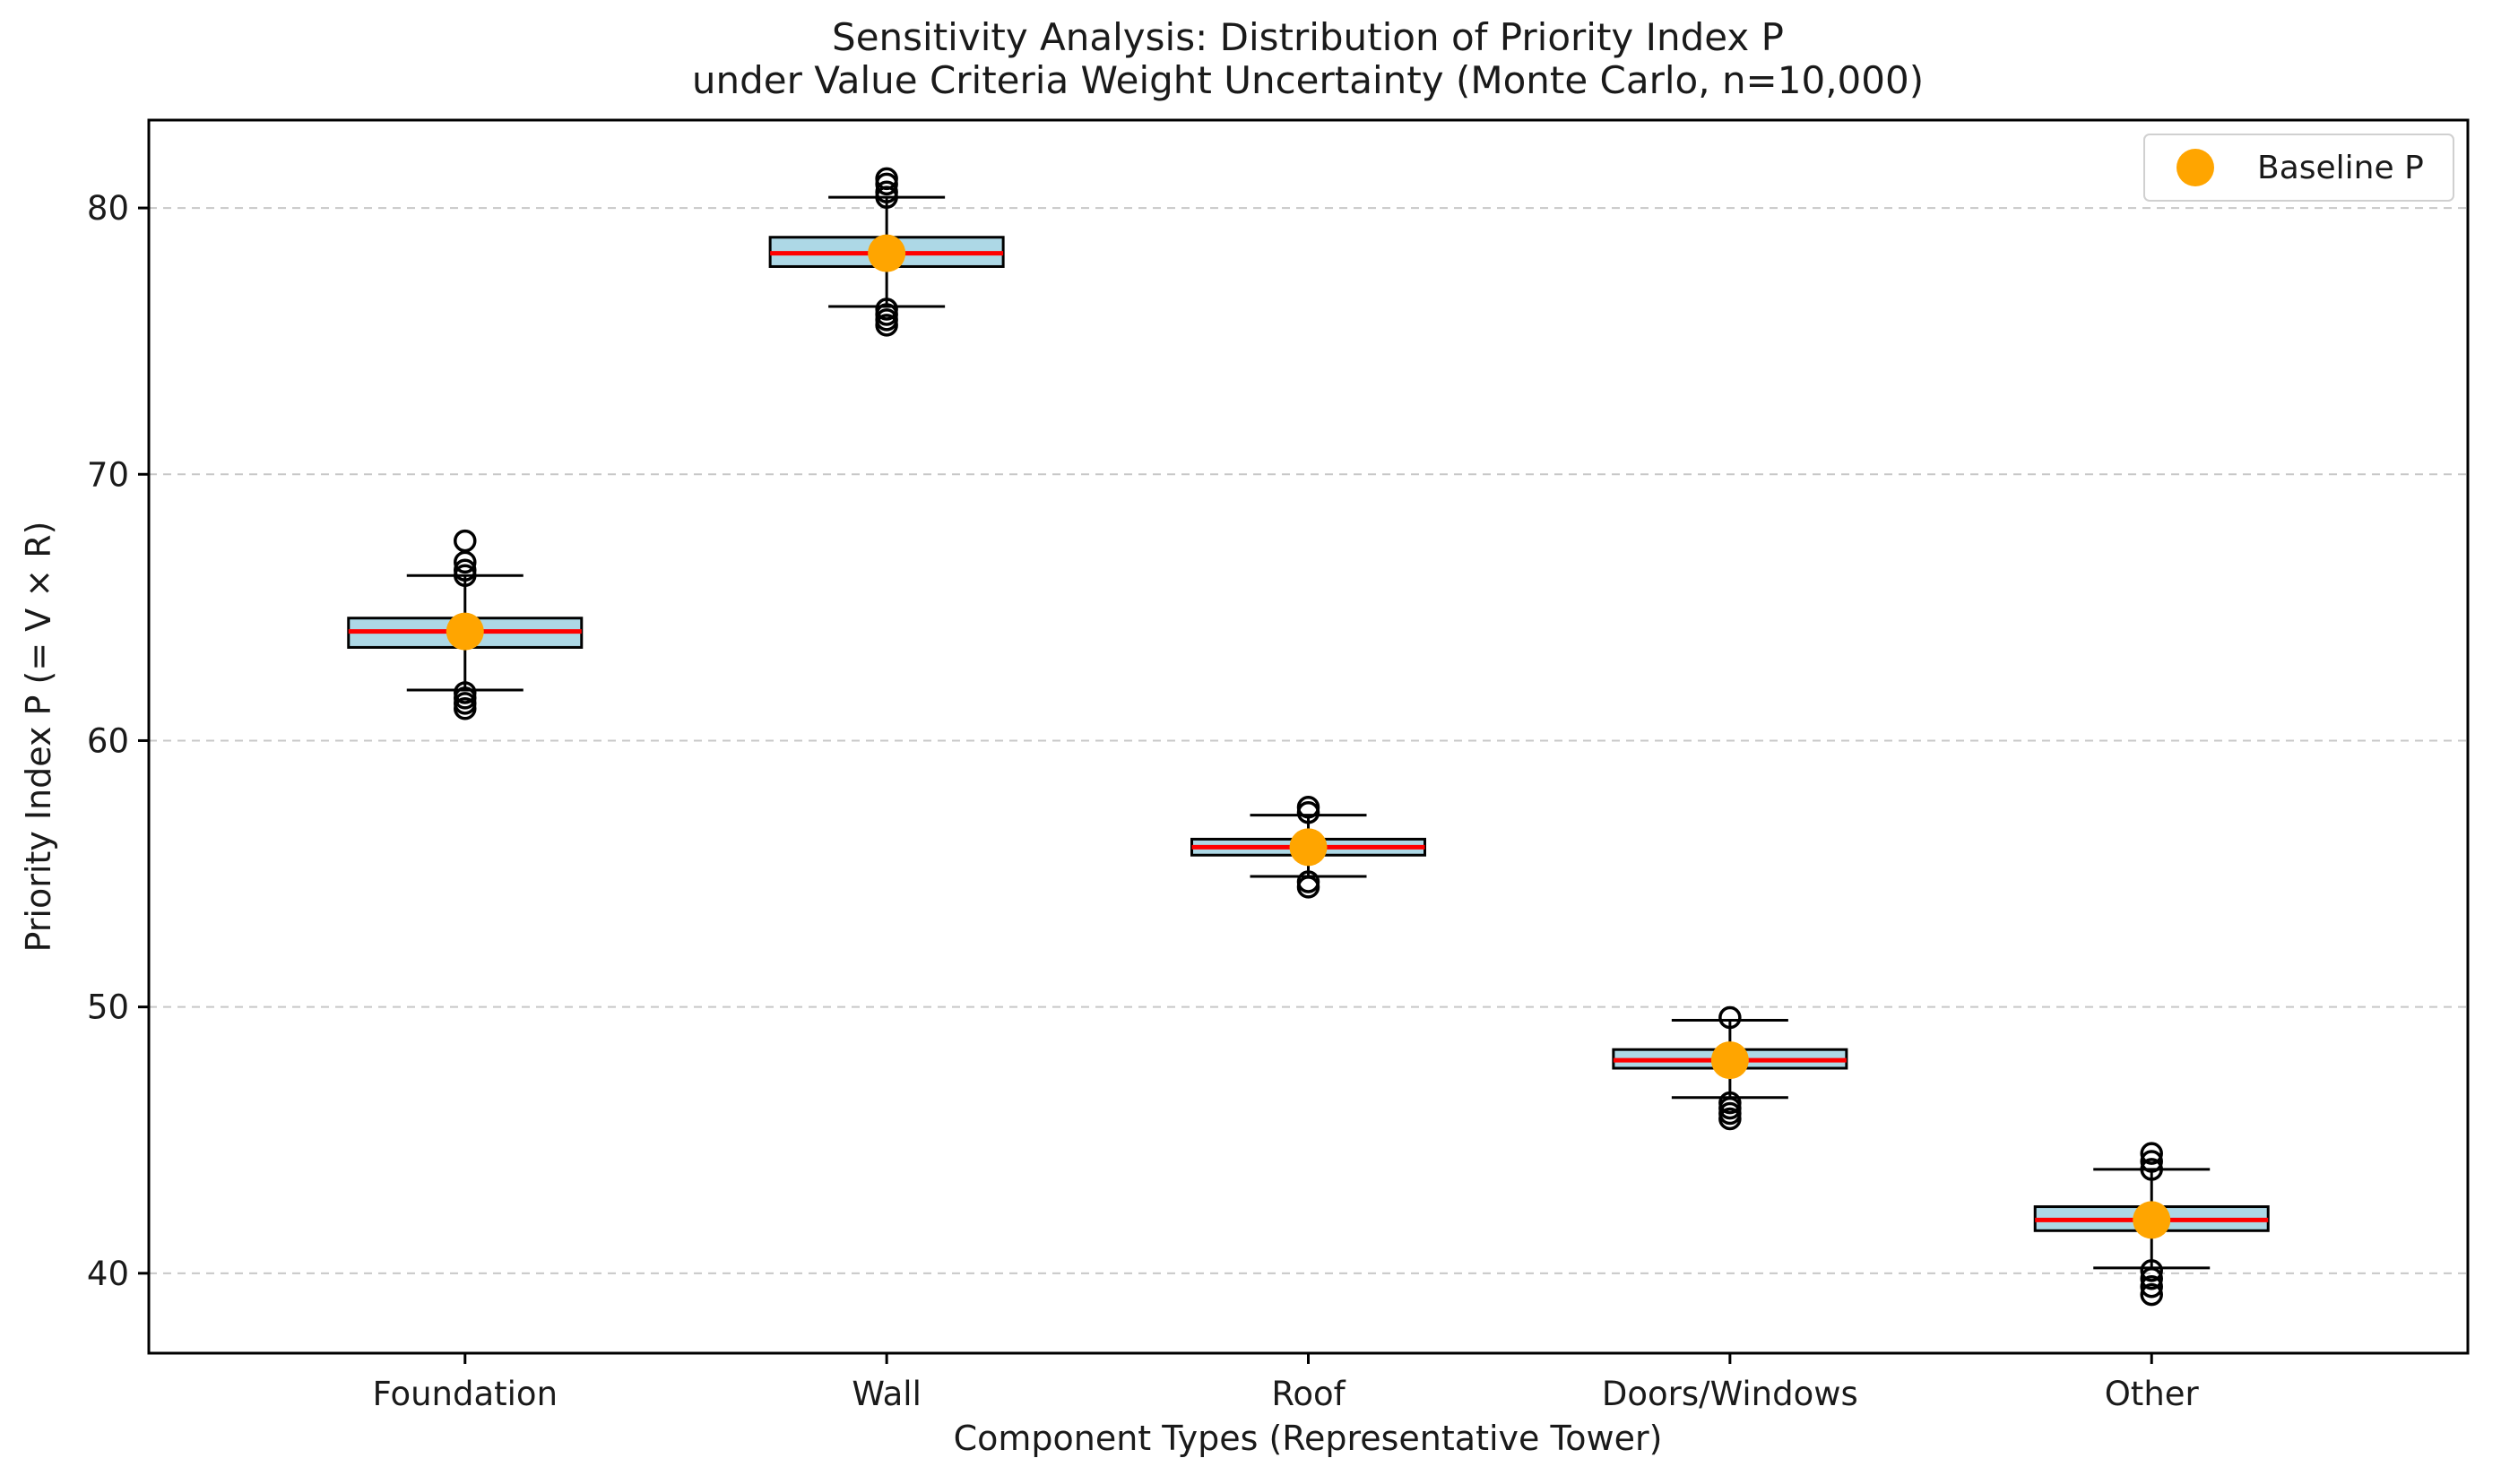 Image resolution: width=2501 pixels, height=1484 pixels. I want to click on y-axis-ticks: 40 50 60 70 80, so click(118, 741).